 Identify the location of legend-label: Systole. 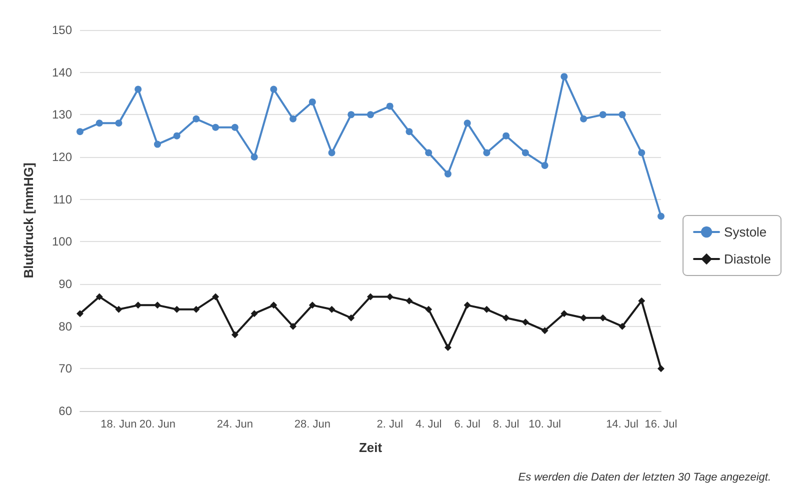
(745, 232).